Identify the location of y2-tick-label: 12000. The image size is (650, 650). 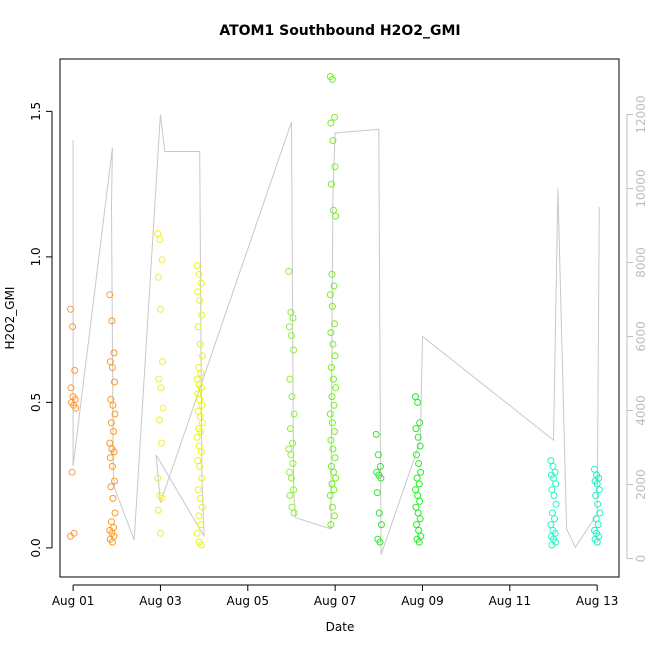
(641, 114).